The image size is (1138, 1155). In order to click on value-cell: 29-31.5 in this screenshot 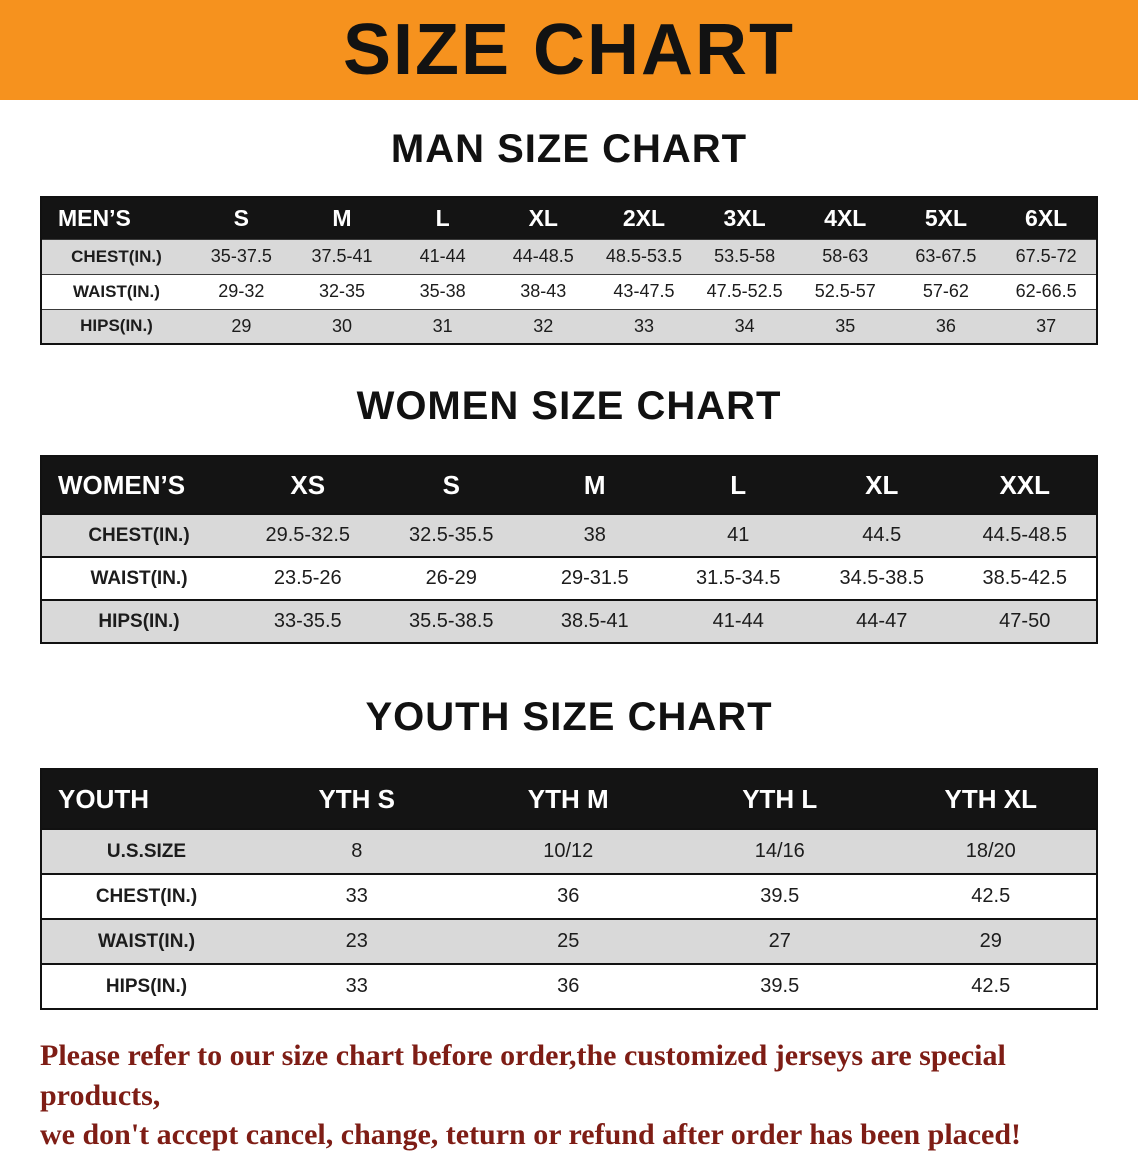, I will do `click(594, 578)`.